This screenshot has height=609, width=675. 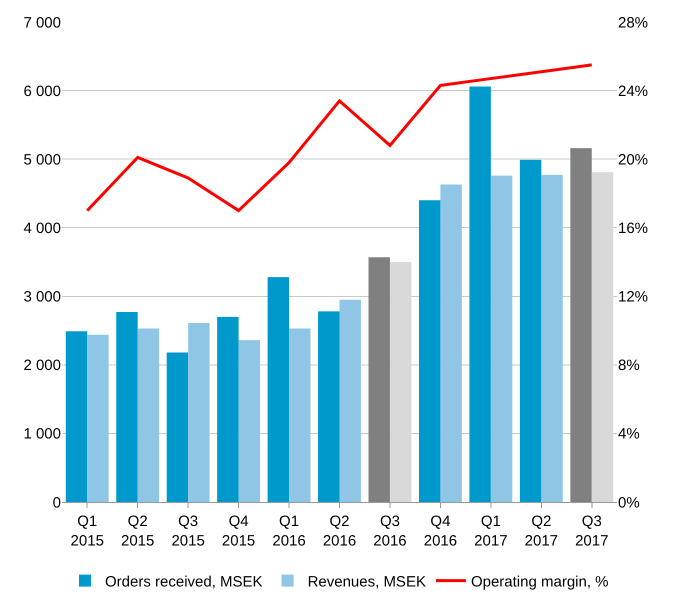 I want to click on y-tick-label: 2 000, so click(x=42, y=365).